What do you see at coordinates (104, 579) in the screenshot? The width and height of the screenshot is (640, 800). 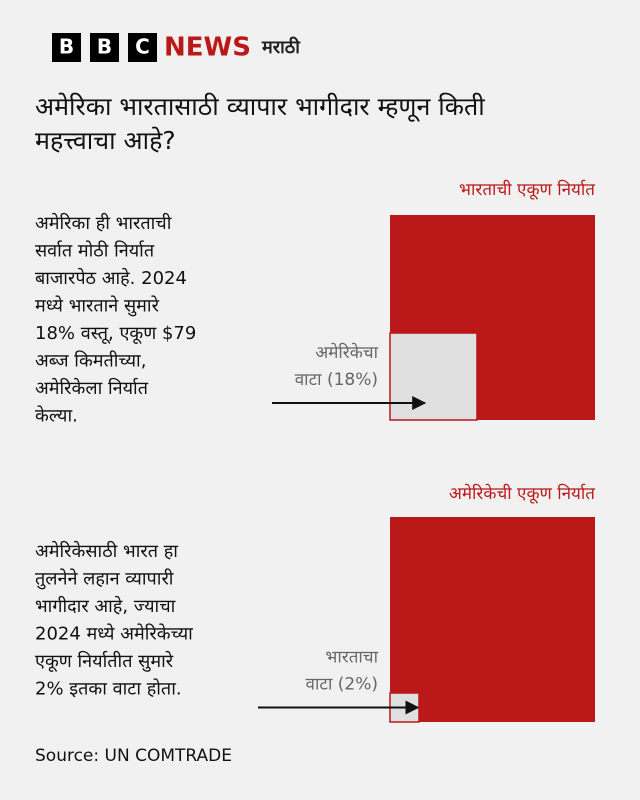 I see `description: तुलनेने लहान व्यापारी` at bounding box center [104, 579].